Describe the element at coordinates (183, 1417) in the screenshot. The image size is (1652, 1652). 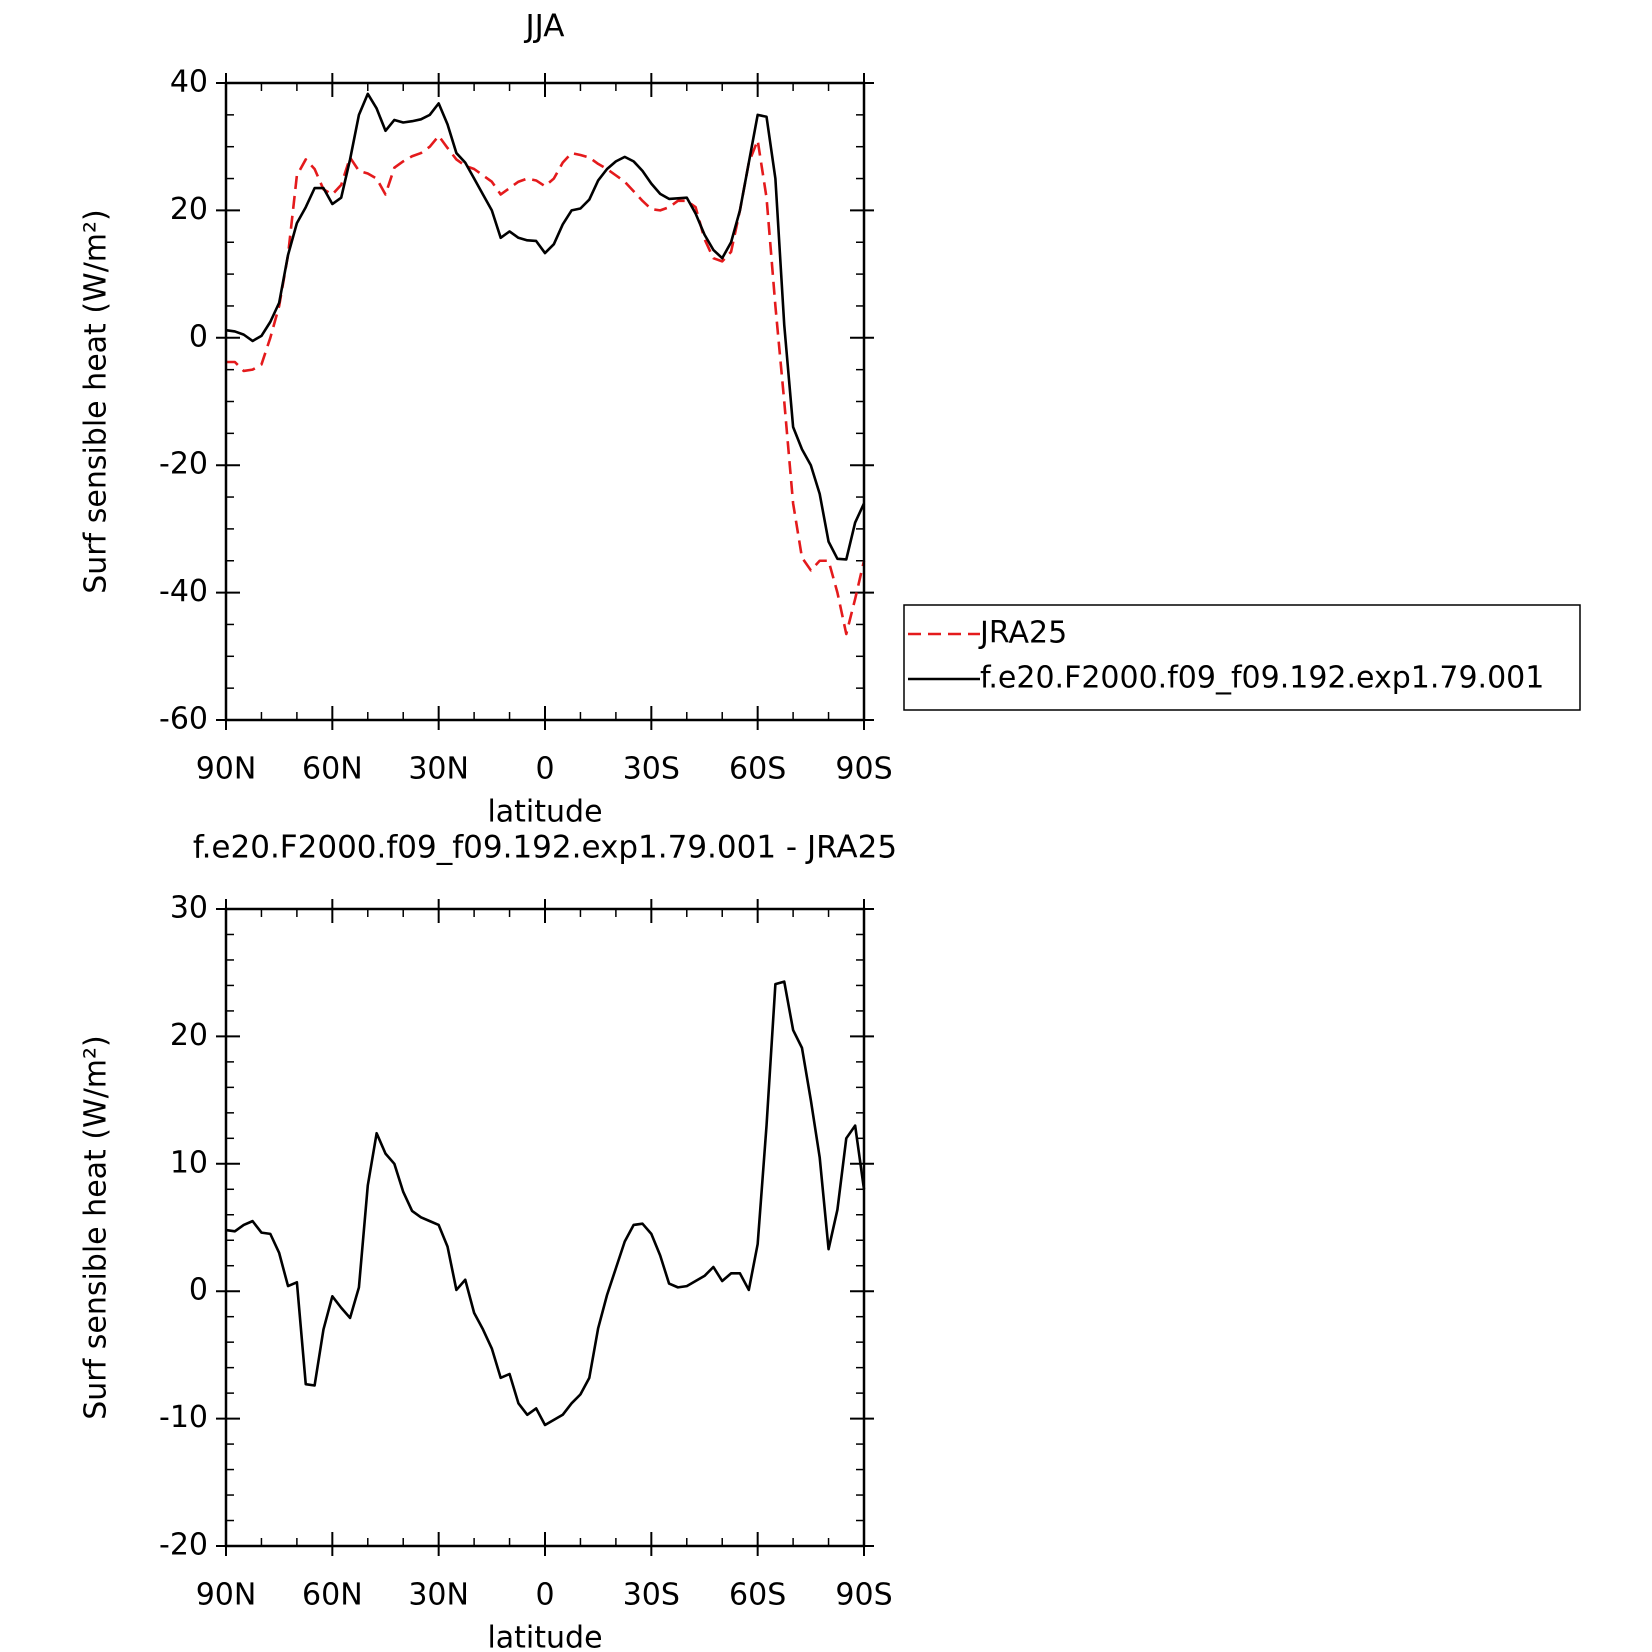
I see `y-tick-label: -10` at that location.